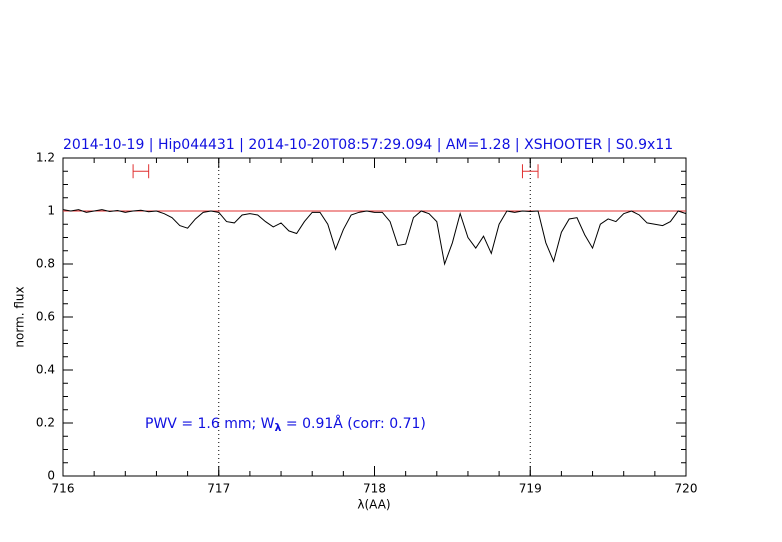 Image resolution: width=782 pixels, height=542 pixels. Describe the element at coordinates (45, 370) in the screenshot. I see `y-tick-label: 0.4` at that location.